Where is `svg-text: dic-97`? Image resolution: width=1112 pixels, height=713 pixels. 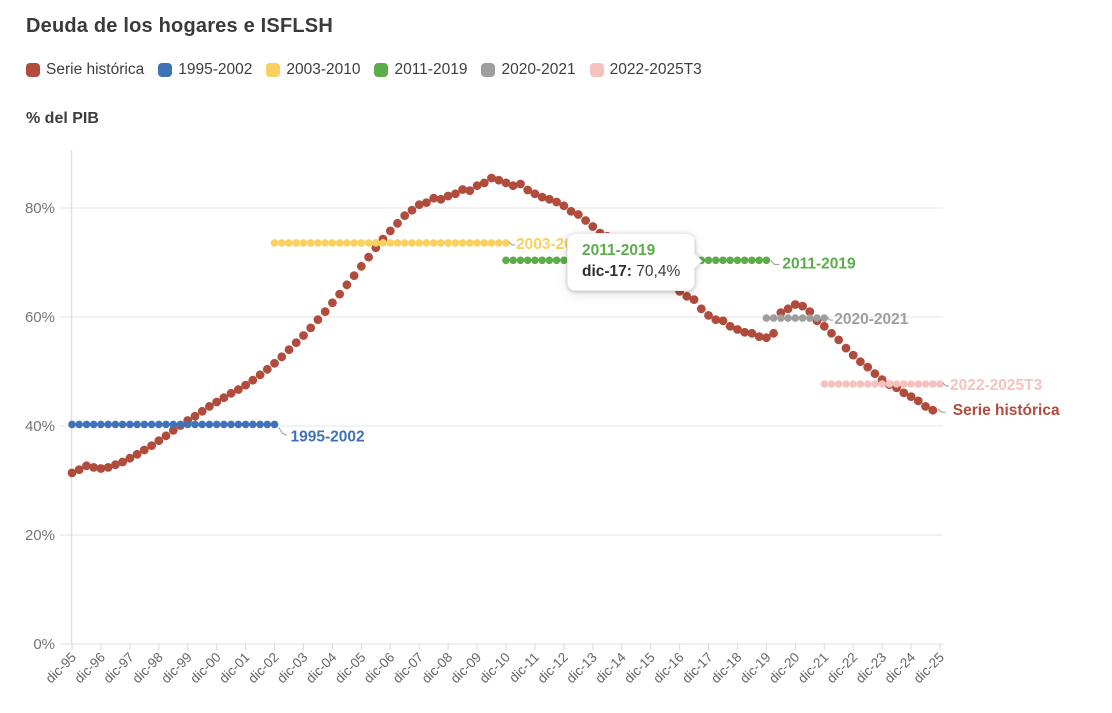
svg-text: dic-97 is located at coordinates (118, 668).